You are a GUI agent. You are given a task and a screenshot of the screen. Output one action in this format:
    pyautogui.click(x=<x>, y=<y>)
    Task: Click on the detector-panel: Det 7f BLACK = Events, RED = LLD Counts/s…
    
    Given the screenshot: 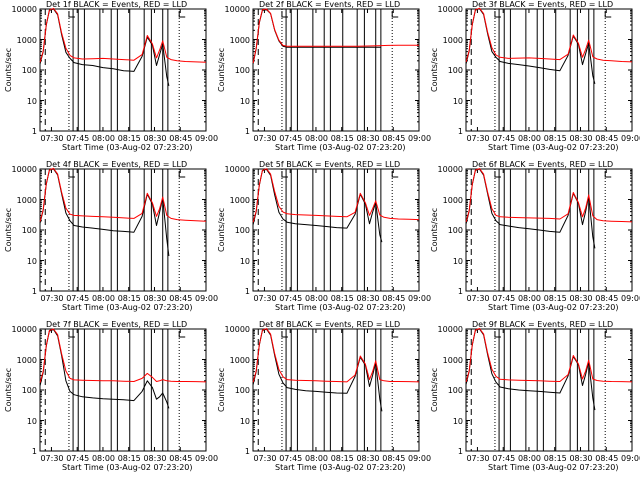 What is the action you would take?
    pyautogui.click(x=109, y=400)
    